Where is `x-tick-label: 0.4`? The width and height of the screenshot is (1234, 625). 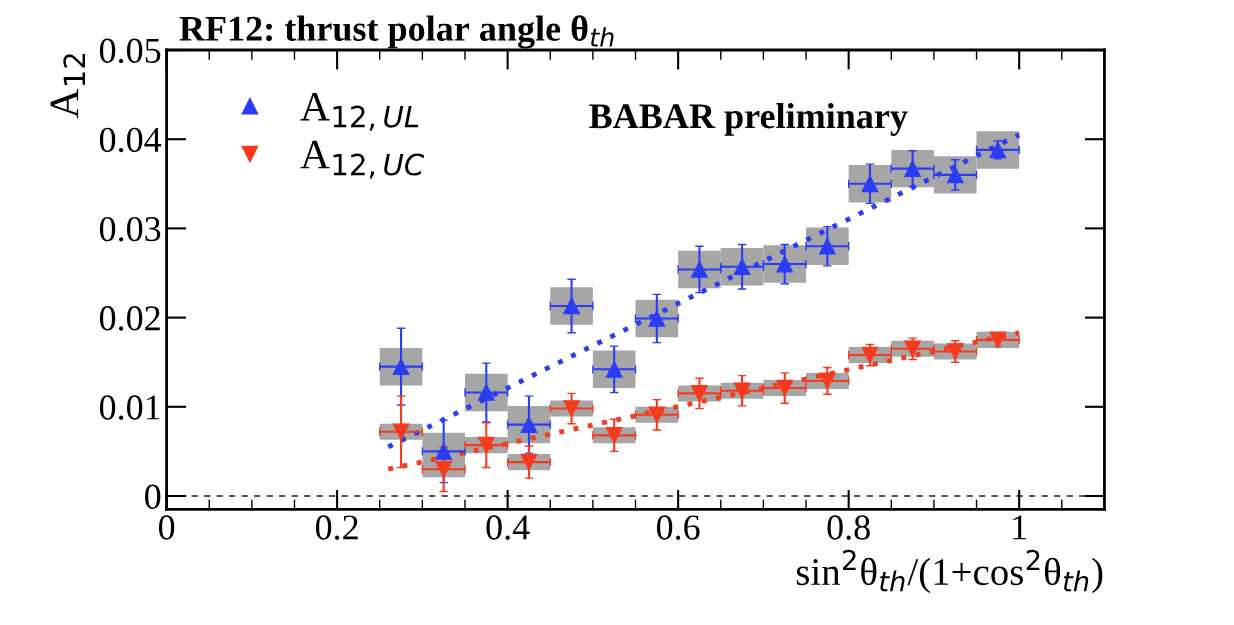
x-tick-label: 0.4 is located at coordinates (508, 527).